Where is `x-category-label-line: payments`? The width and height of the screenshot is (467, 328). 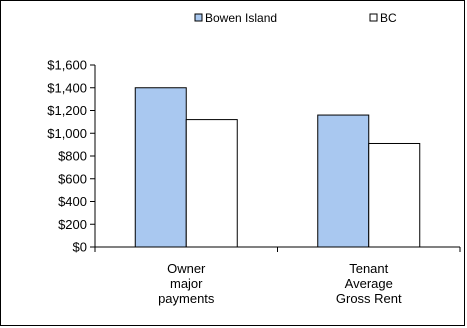 x-category-label-line: payments is located at coordinates (186, 298).